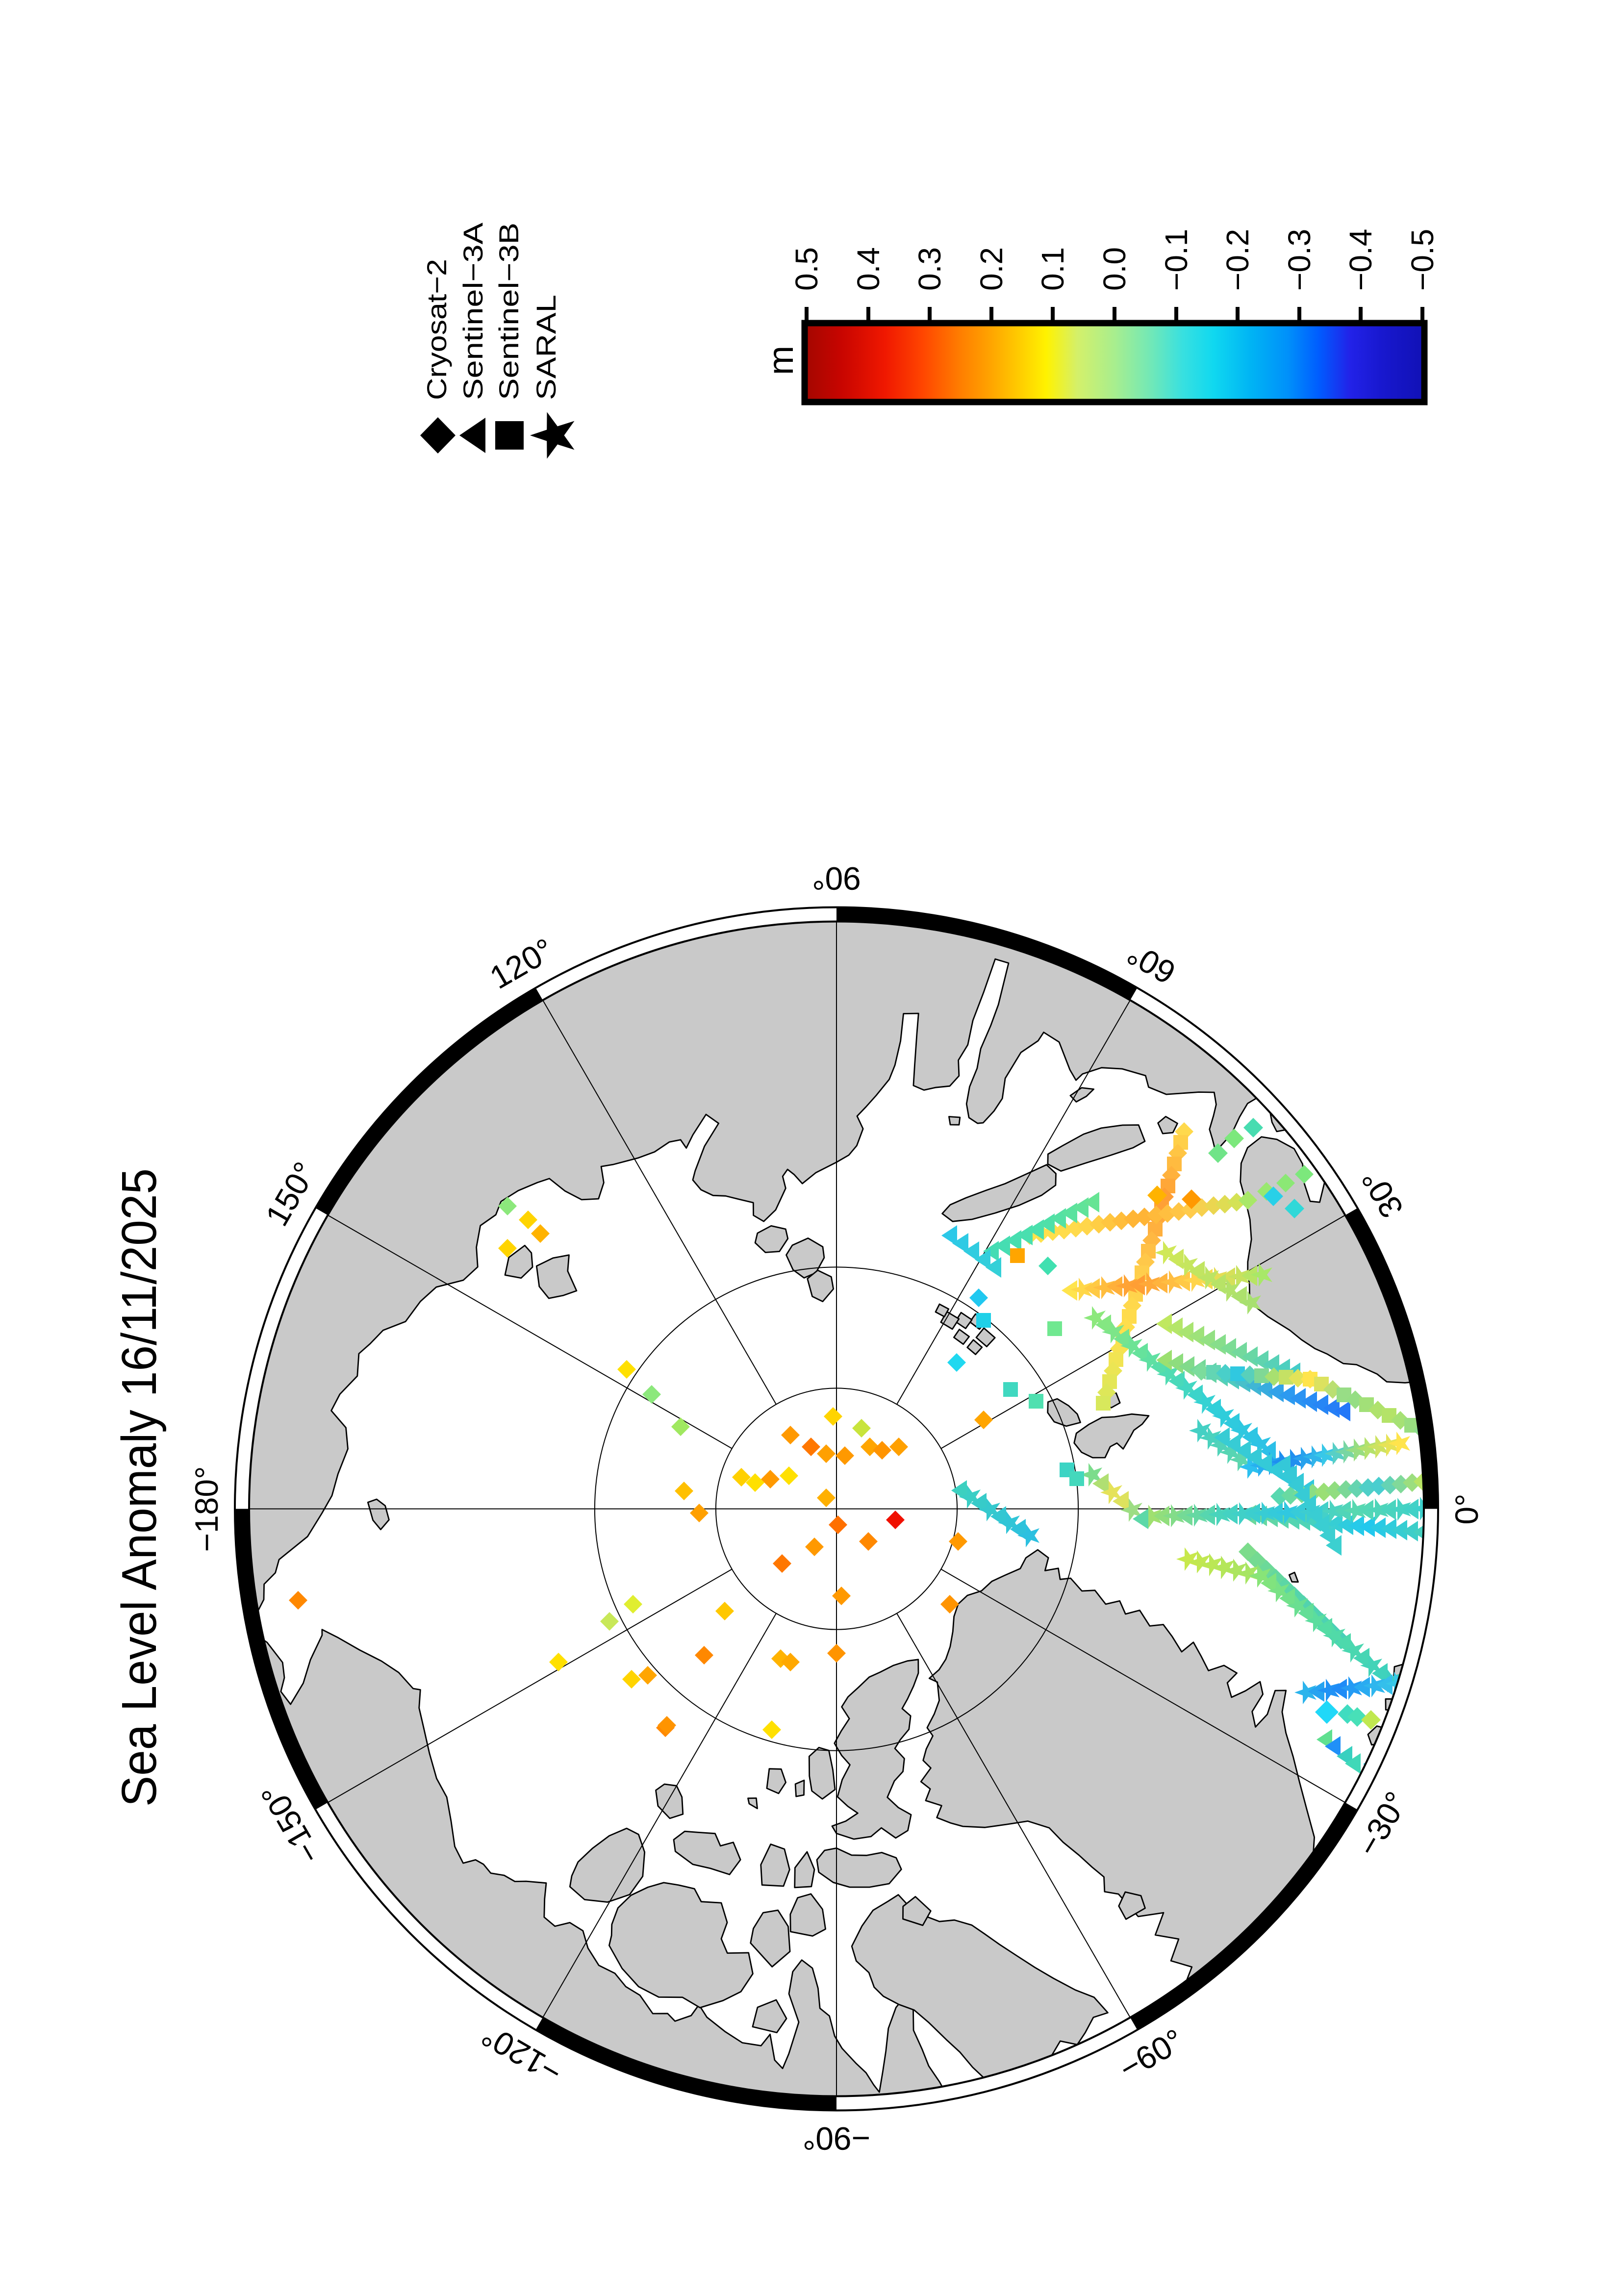 Image resolution: width=1621 pixels, height=2296 pixels. I want to click on svg-text: m, so click(781, 360).